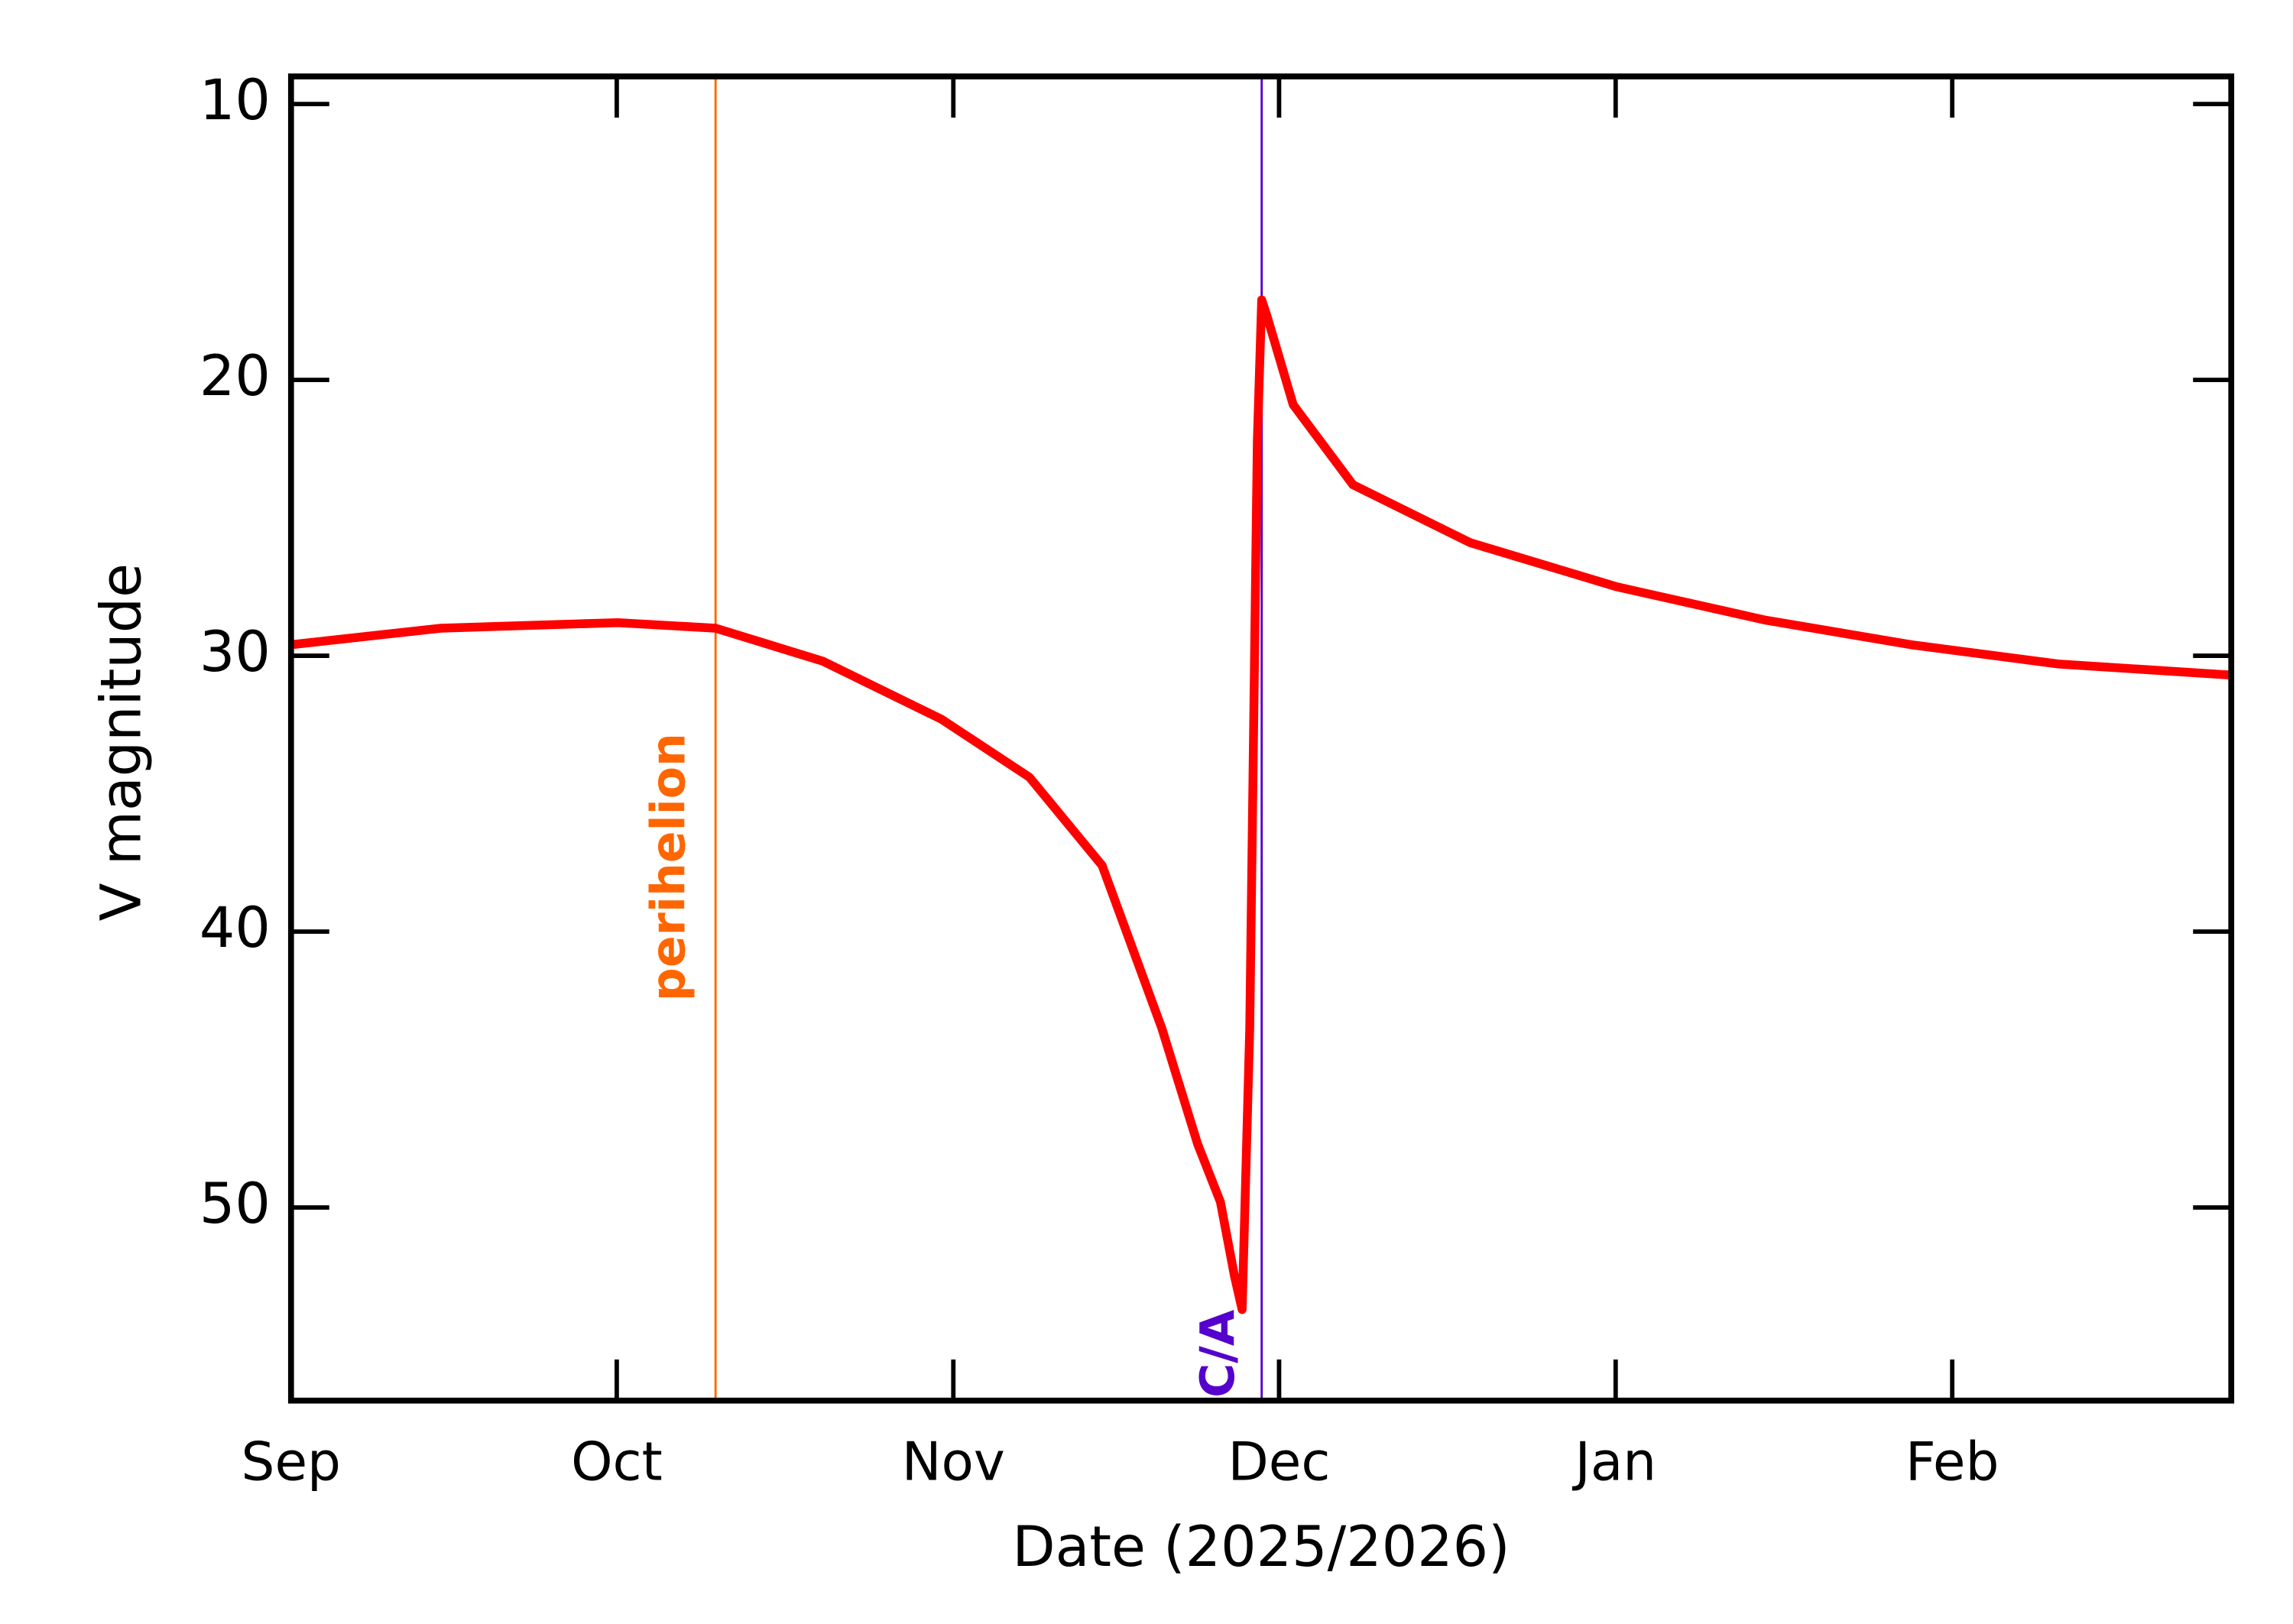 The width and height of the screenshot is (2293, 1624). Describe the element at coordinates (1279, 1462) in the screenshot. I see `x-tick-label: Dec` at that location.